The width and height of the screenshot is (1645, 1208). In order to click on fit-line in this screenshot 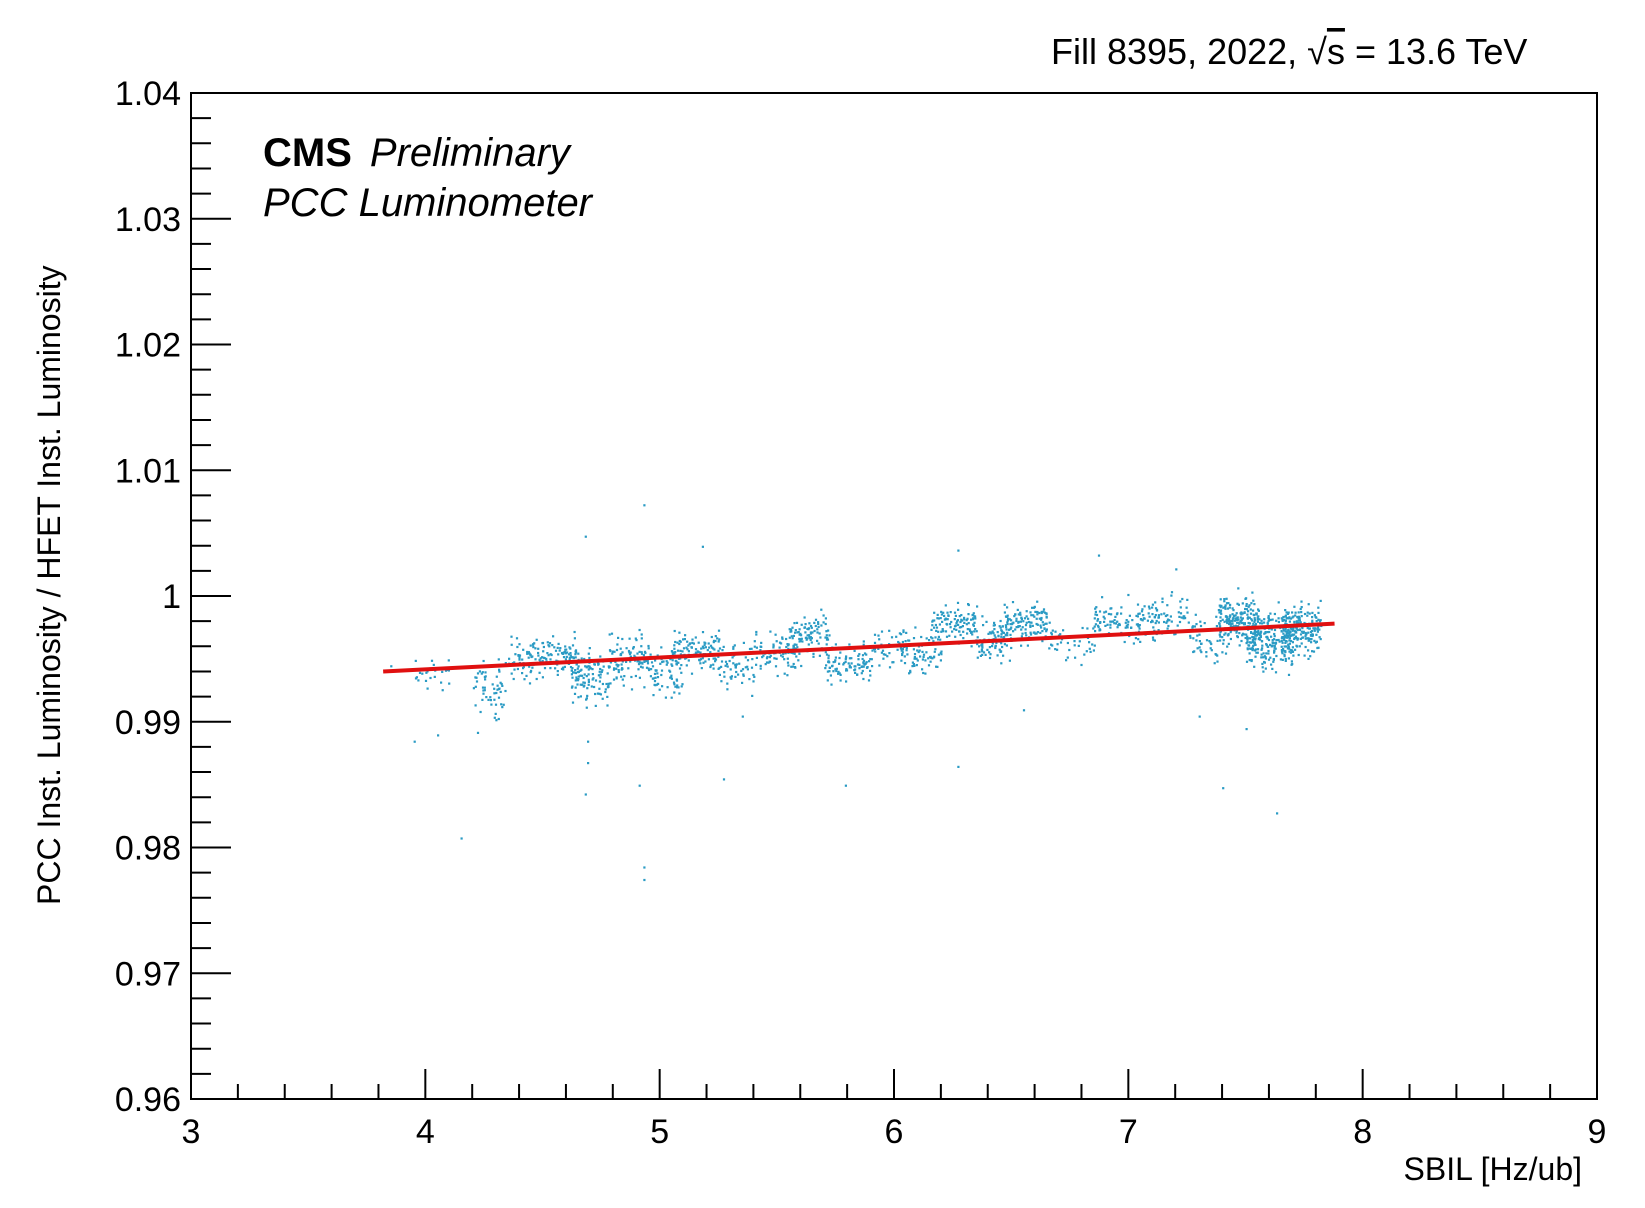, I will do `click(859, 647)`.